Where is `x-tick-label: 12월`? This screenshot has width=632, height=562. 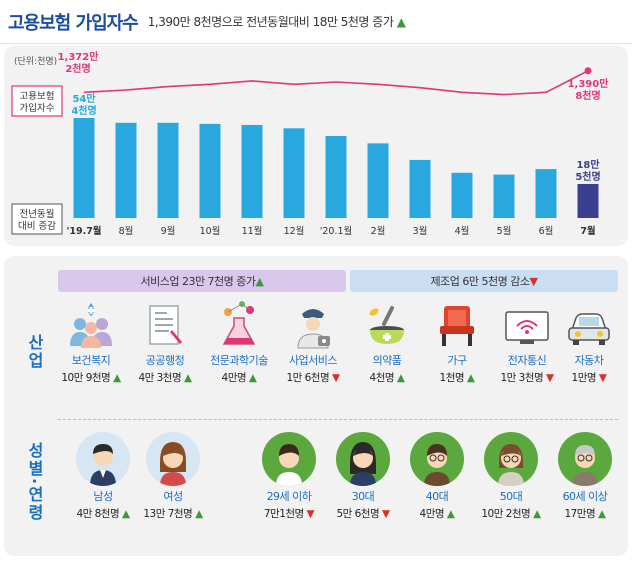 x-tick-label: 12월 is located at coordinates (294, 231).